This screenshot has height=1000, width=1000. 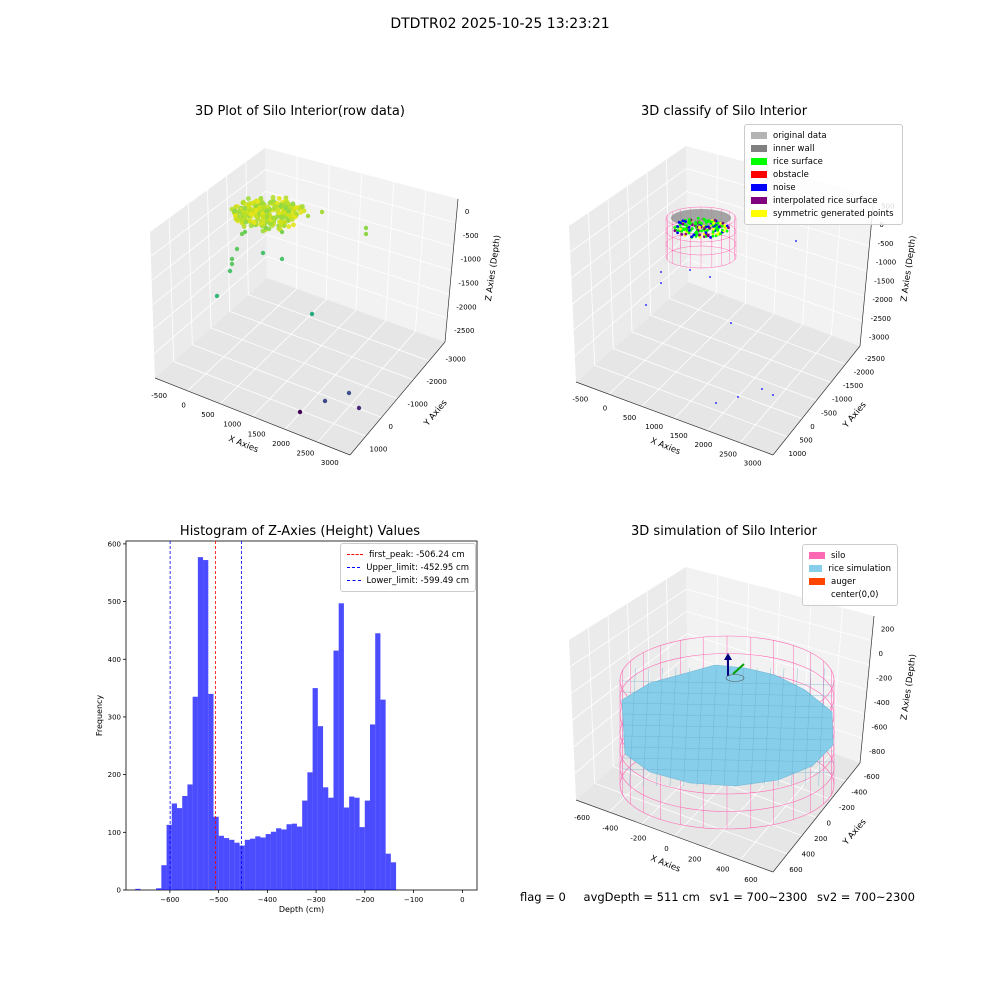 What do you see at coordinates (797, 454) in the screenshot?
I see `panel2-y-tick-label: 1000` at bounding box center [797, 454].